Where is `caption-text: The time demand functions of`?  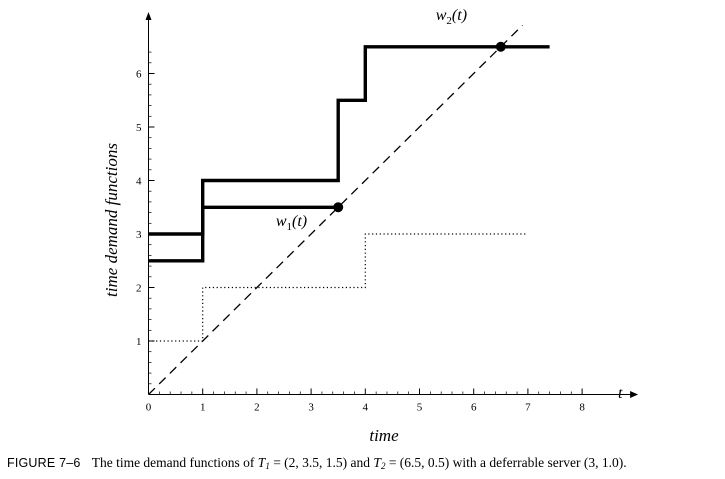 caption-text: The time demand functions of is located at coordinates (173, 462).